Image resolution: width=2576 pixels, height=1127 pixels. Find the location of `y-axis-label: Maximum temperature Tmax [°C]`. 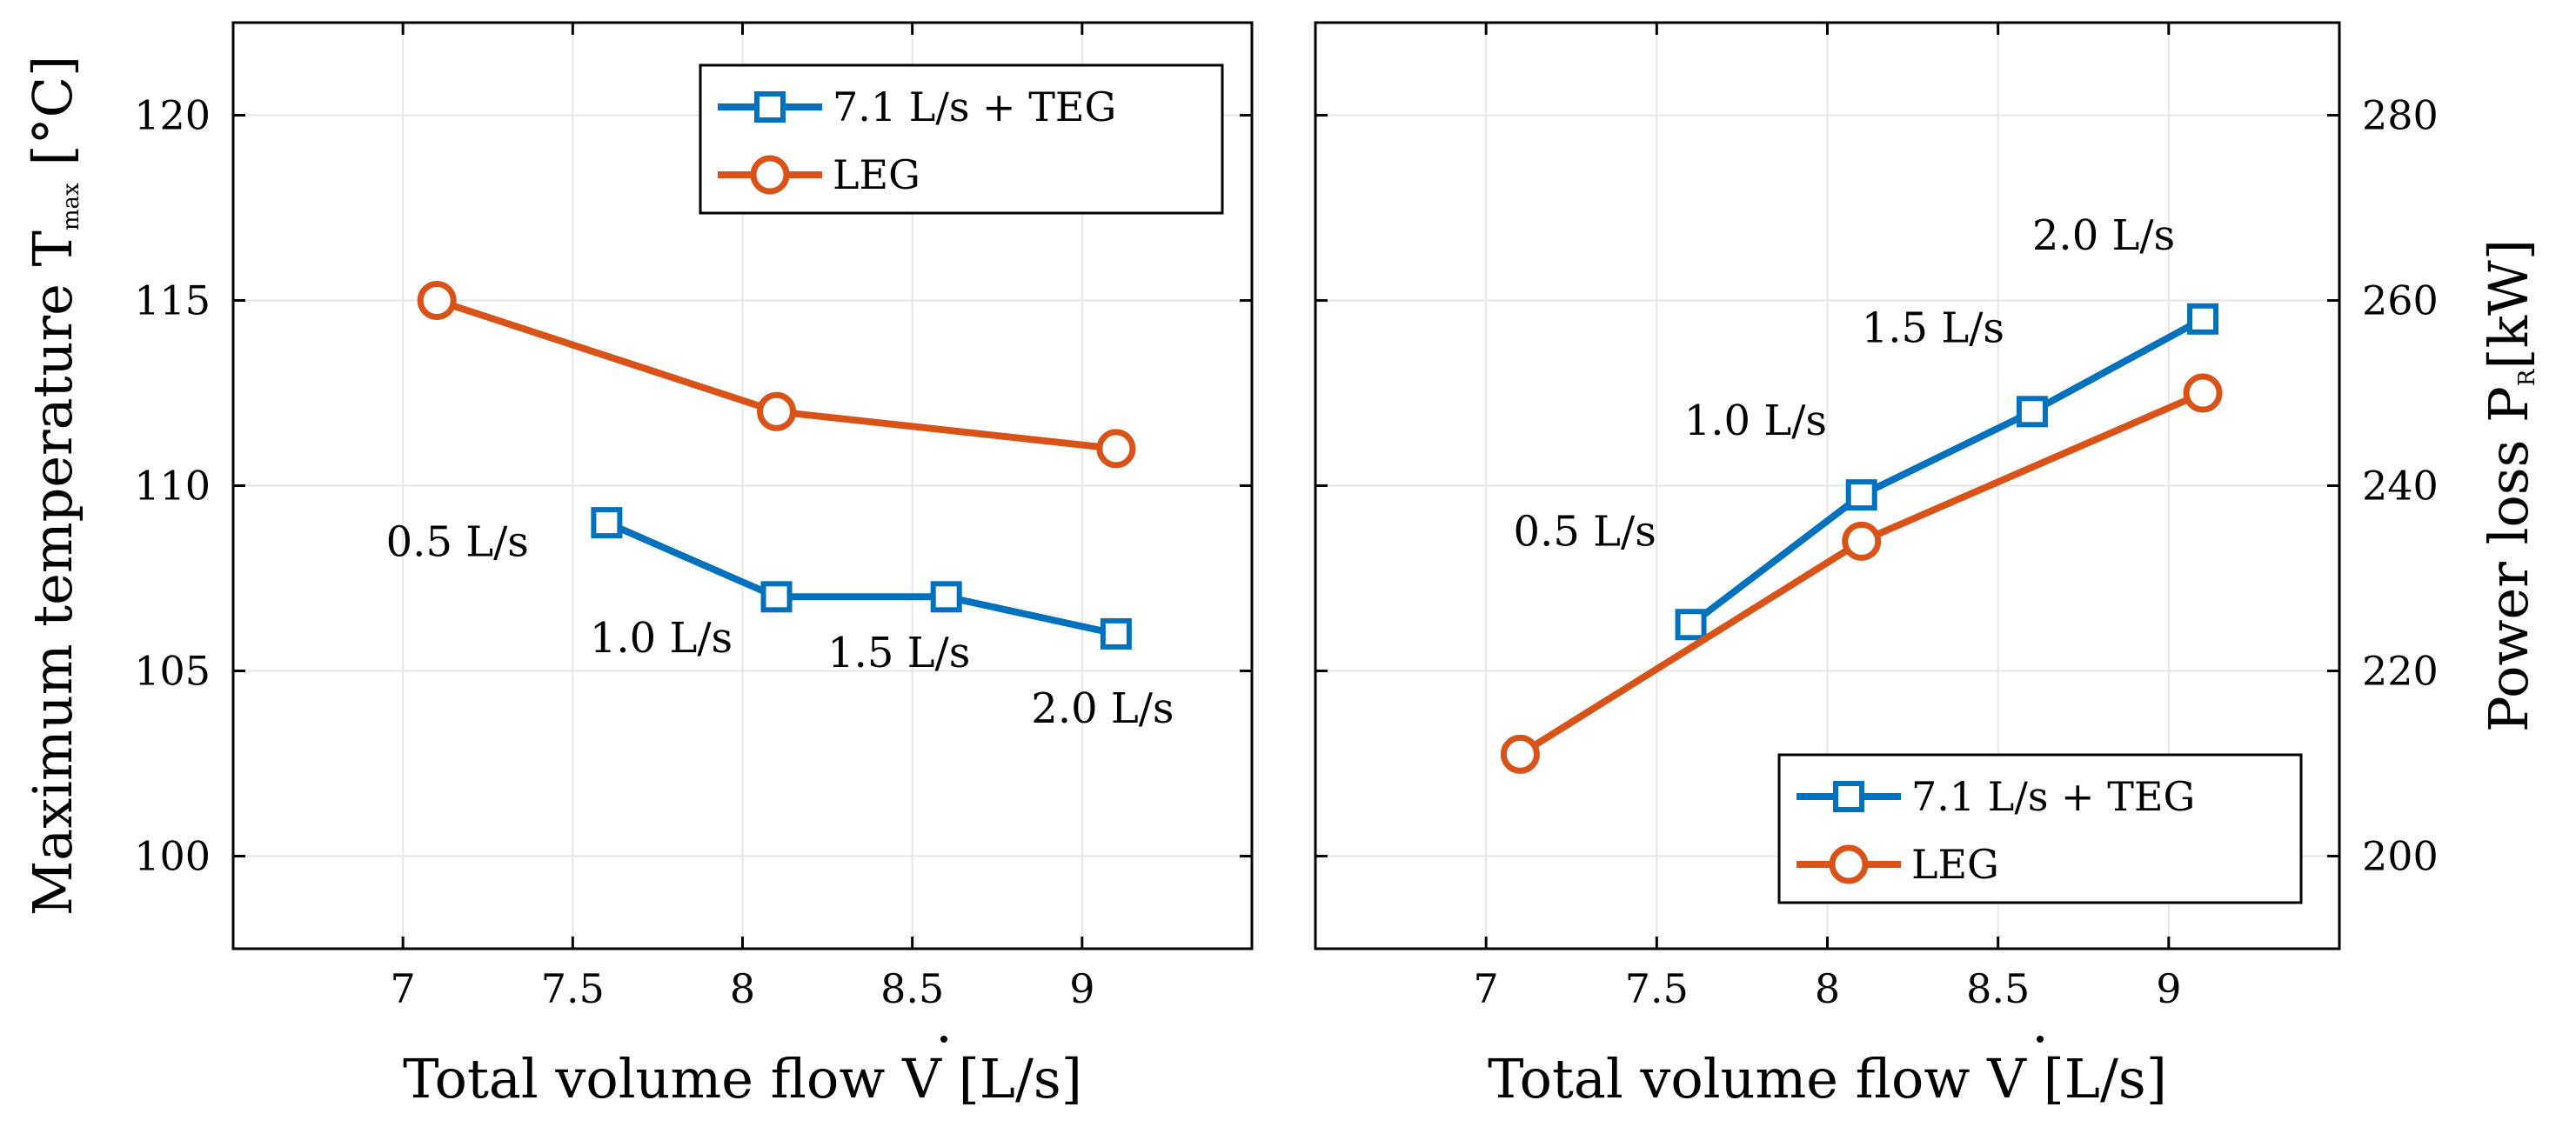

y-axis-label: Maximum temperature Tmax [°C] is located at coordinates (52, 486).